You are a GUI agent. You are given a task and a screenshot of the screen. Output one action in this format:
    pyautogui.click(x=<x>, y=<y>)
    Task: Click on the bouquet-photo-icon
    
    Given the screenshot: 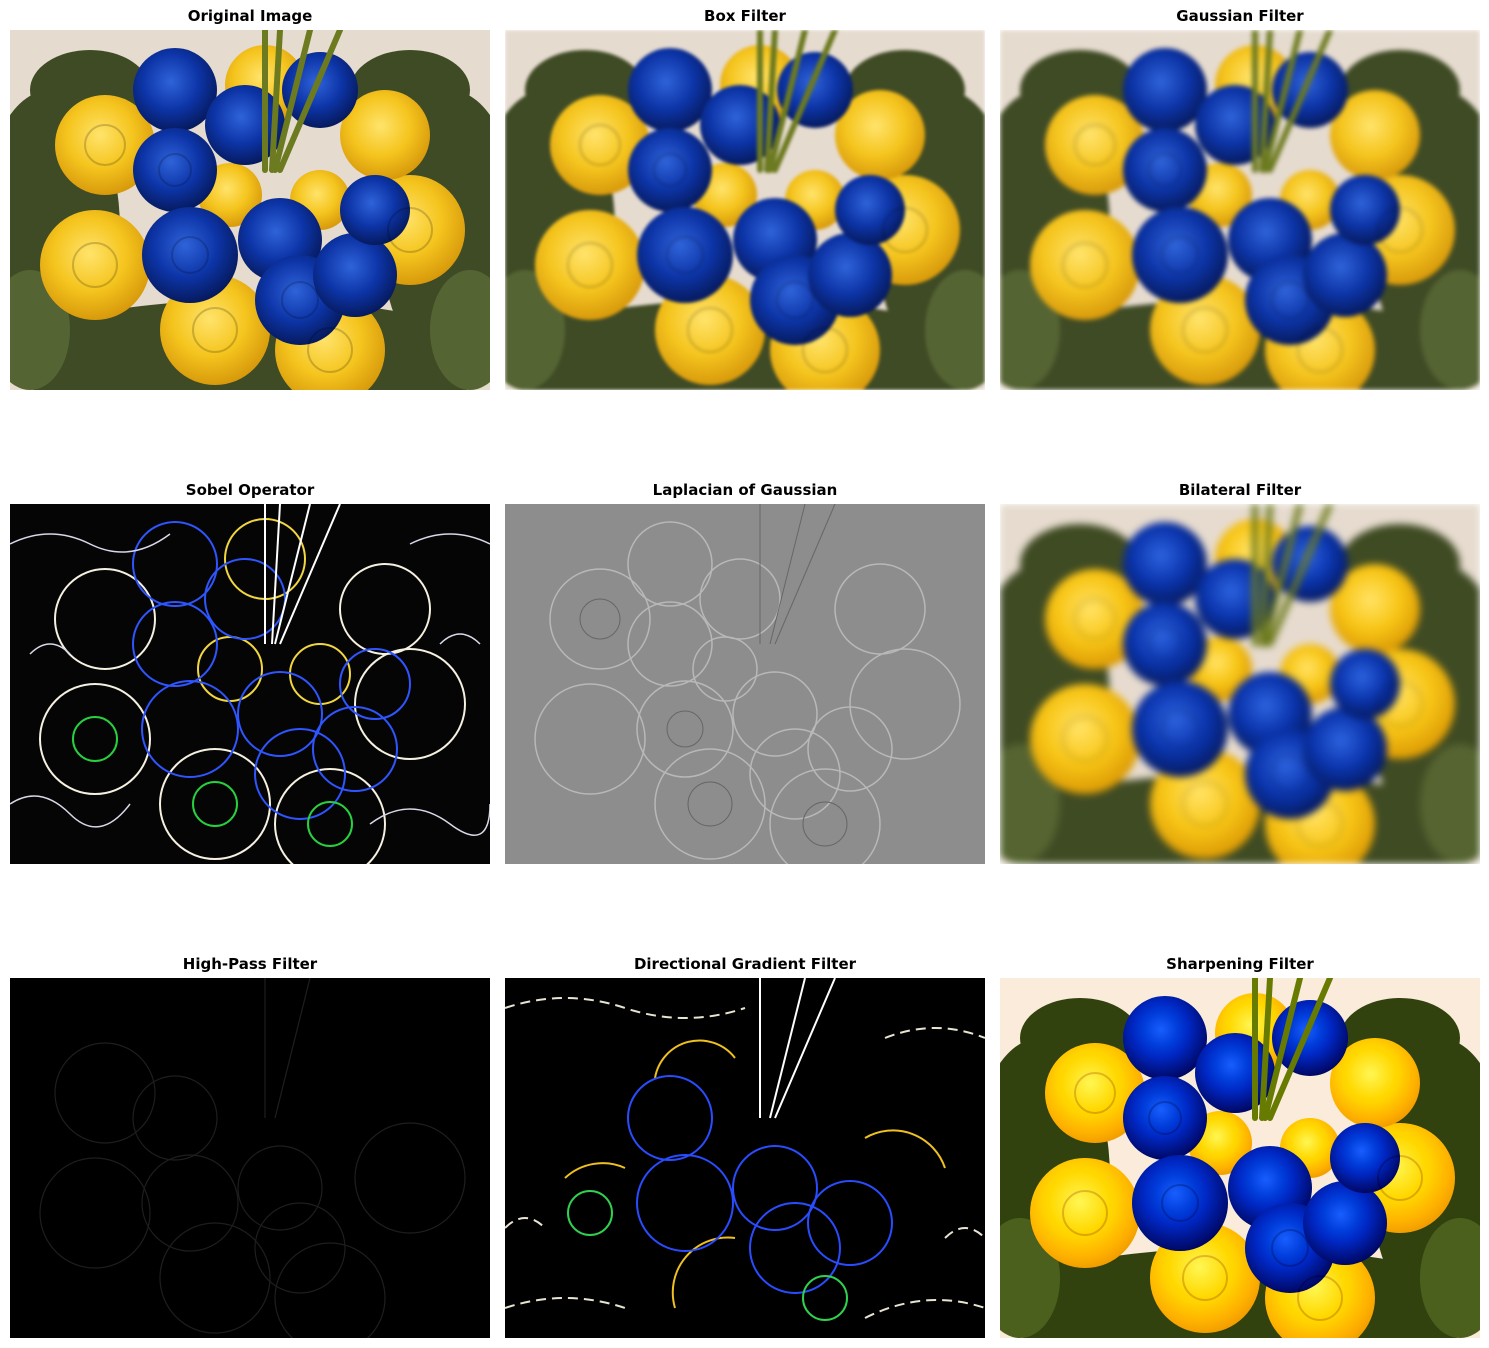 What is the action you would take?
    pyautogui.click(x=250, y=210)
    